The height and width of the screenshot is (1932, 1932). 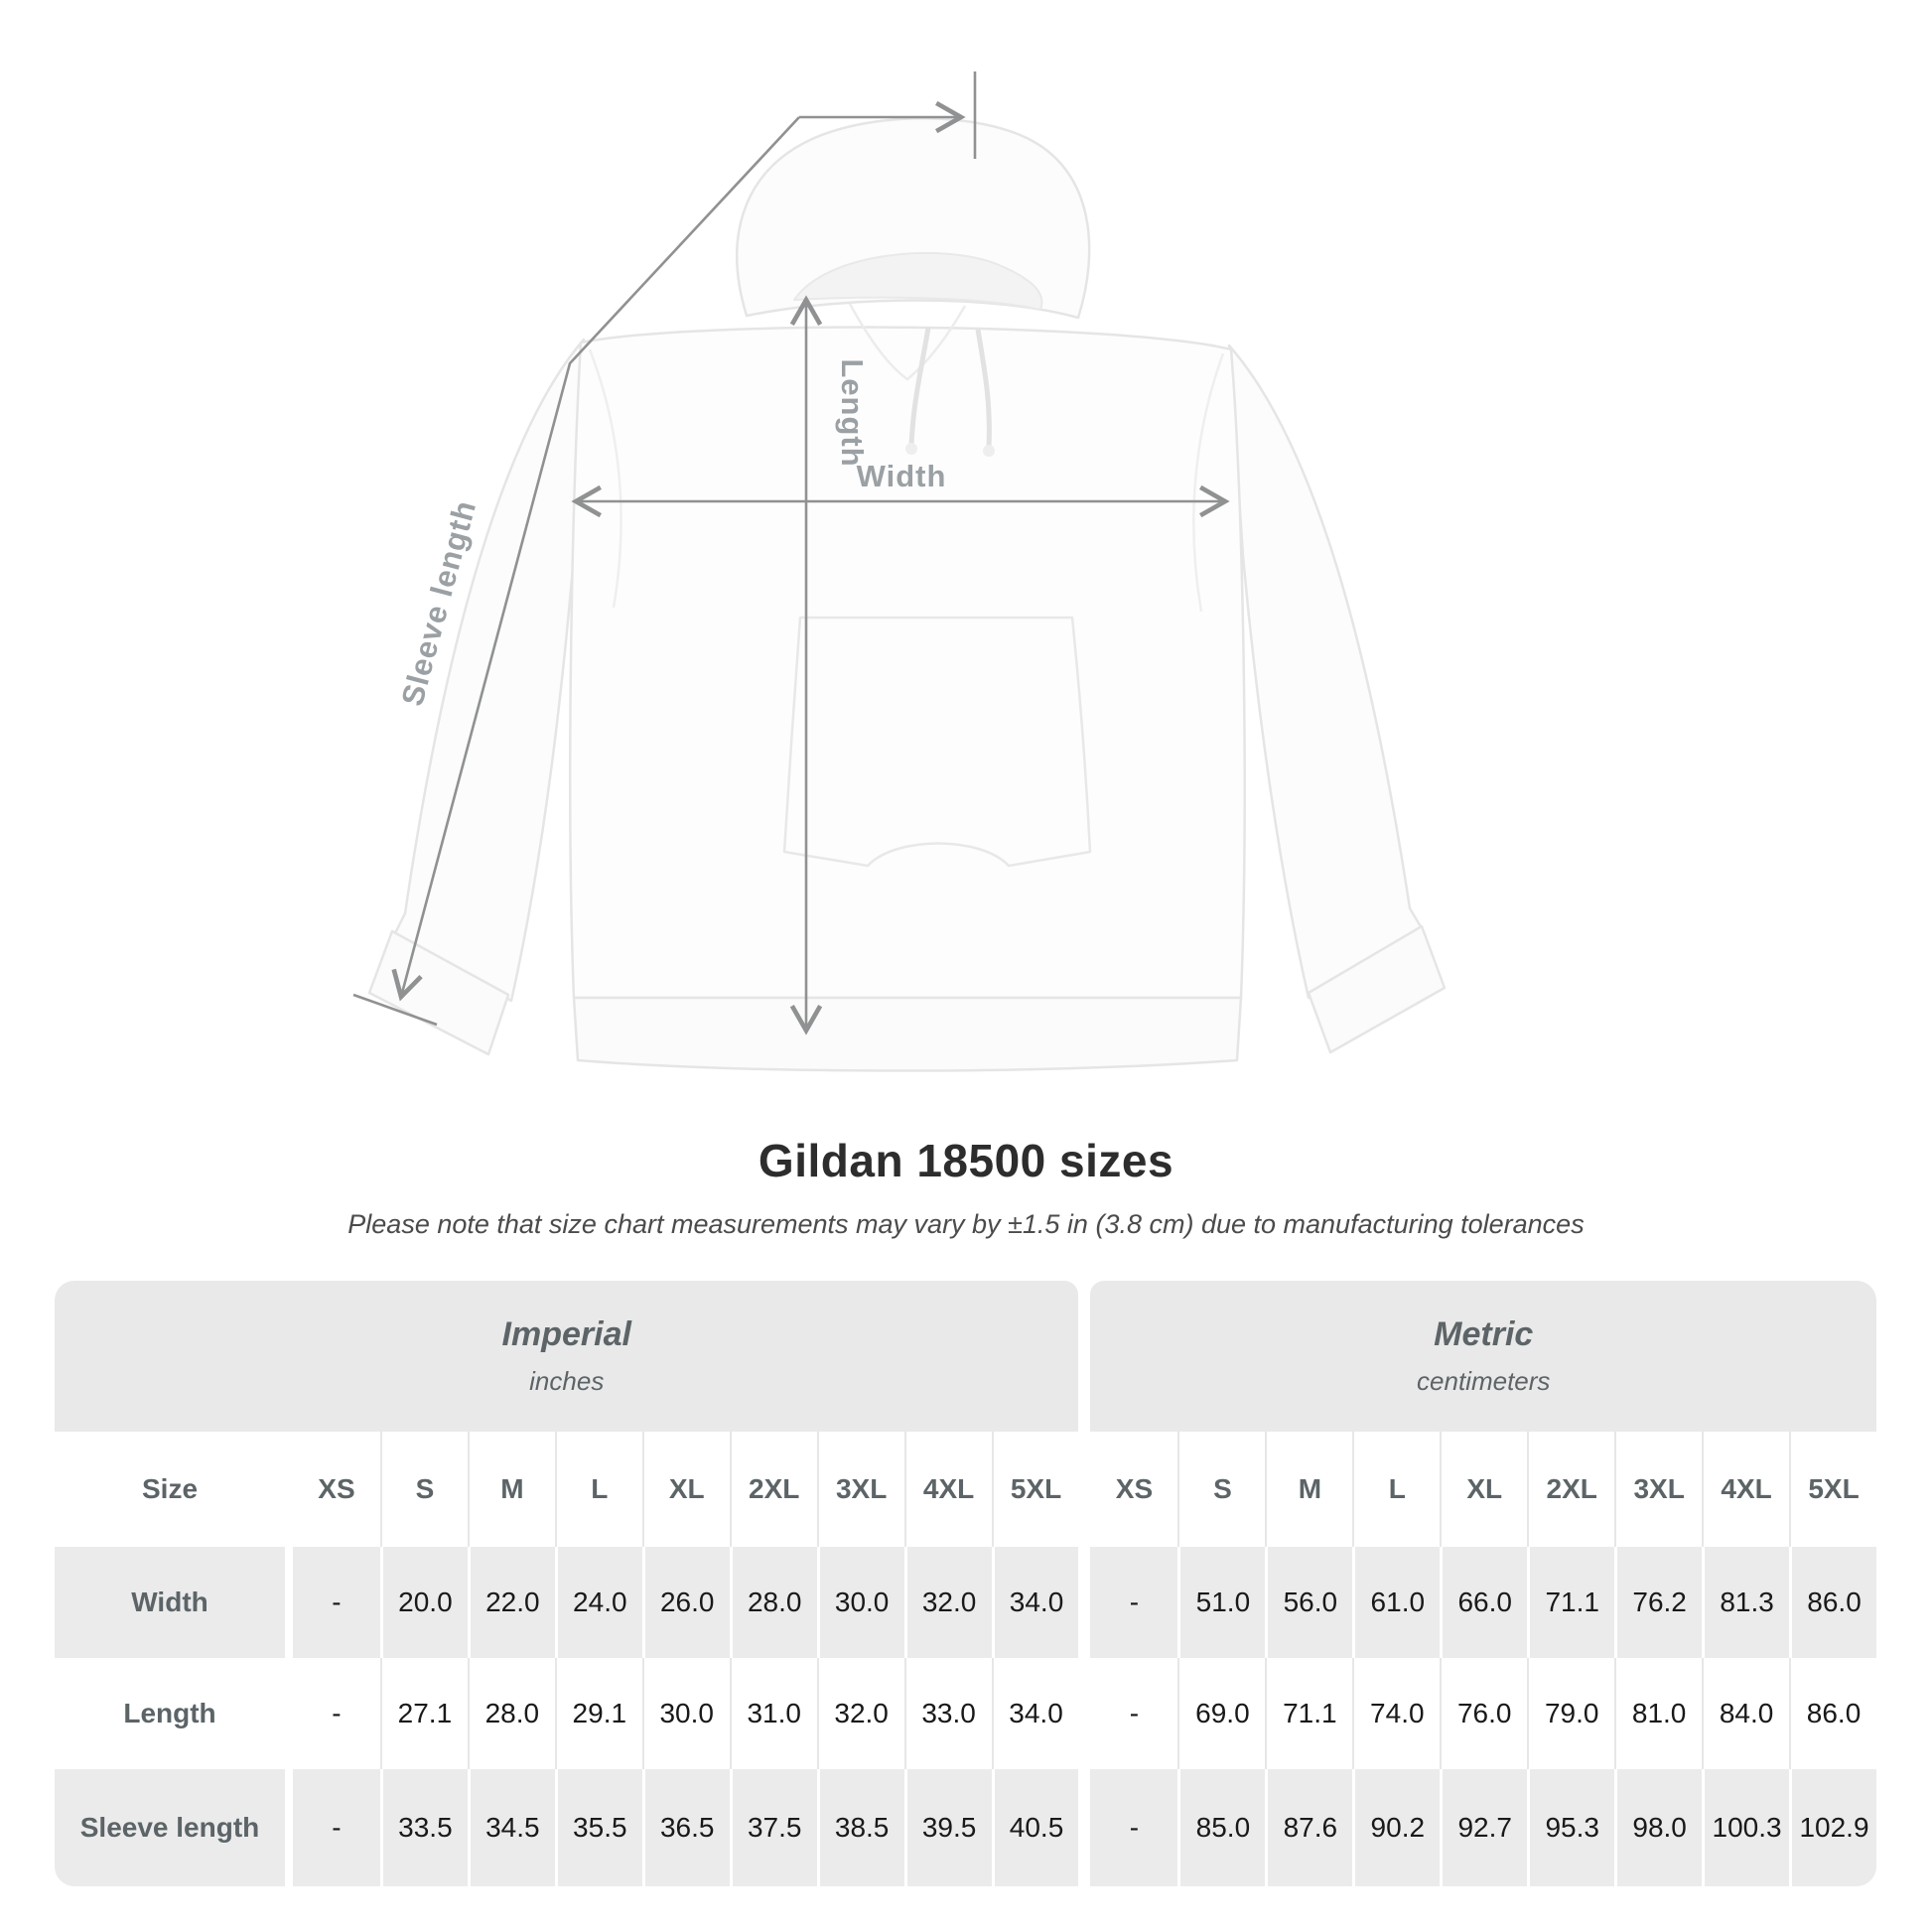 What do you see at coordinates (170, 1489) in the screenshot?
I see `size-row-header: Size` at bounding box center [170, 1489].